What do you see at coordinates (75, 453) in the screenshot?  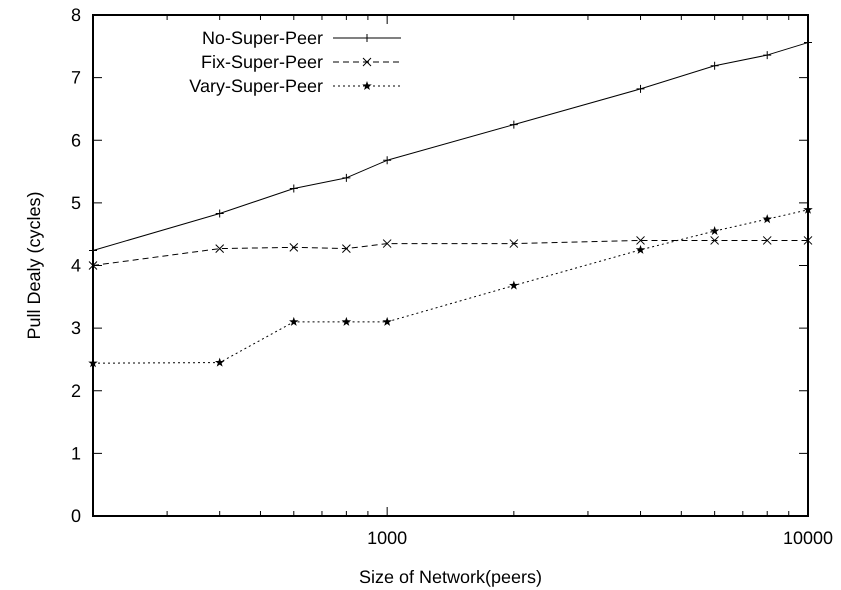 I see `y-tick-label: 1` at bounding box center [75, 453].